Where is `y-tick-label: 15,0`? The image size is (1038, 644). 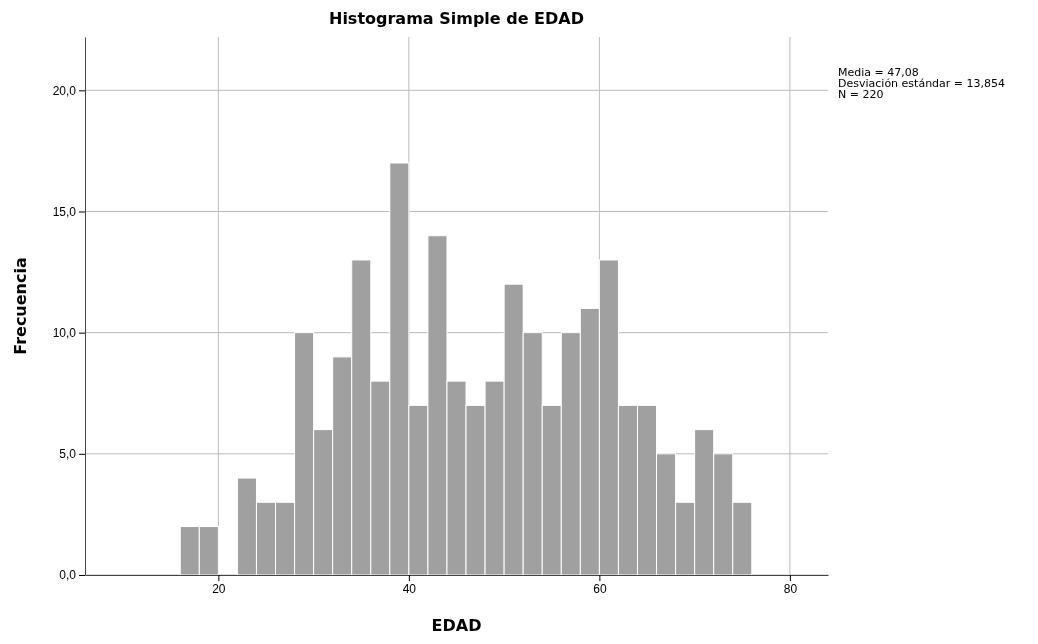
y-tick-label: 15,0 is located at coordinates (64, 211).